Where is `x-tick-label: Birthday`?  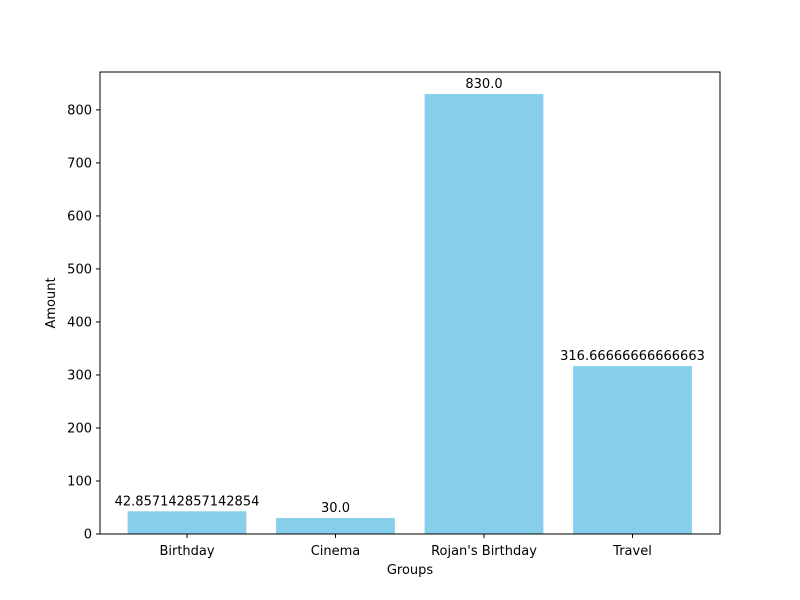
x-tick-label: Birthday is located at coordinates (186, 551).